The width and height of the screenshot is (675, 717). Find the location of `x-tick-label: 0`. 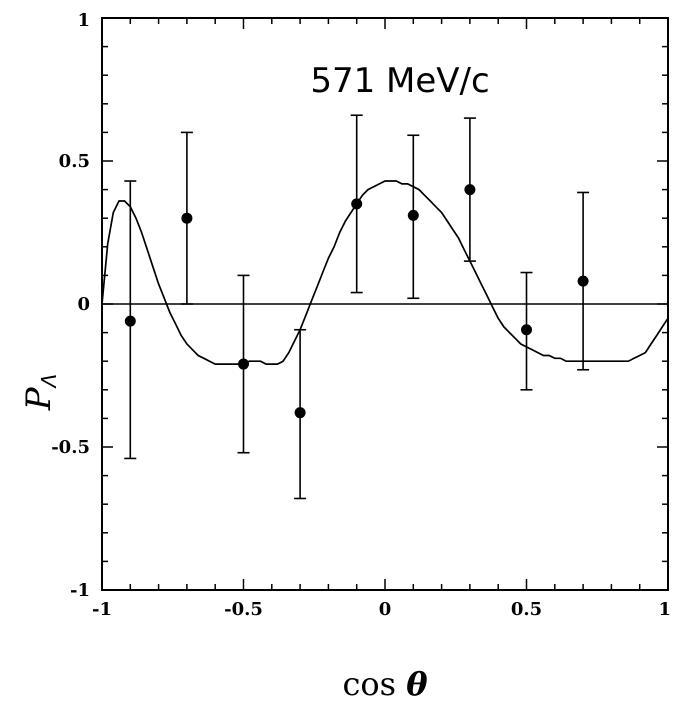

x-tick-label: 0 is located at coordinates (385, 609).